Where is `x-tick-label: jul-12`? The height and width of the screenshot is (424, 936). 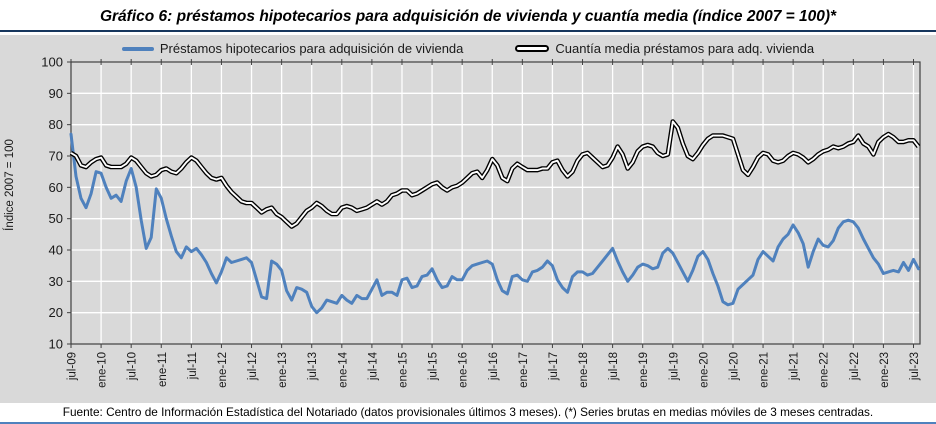
x-tick-label: jul-12 is located at coordinates (253, 366).